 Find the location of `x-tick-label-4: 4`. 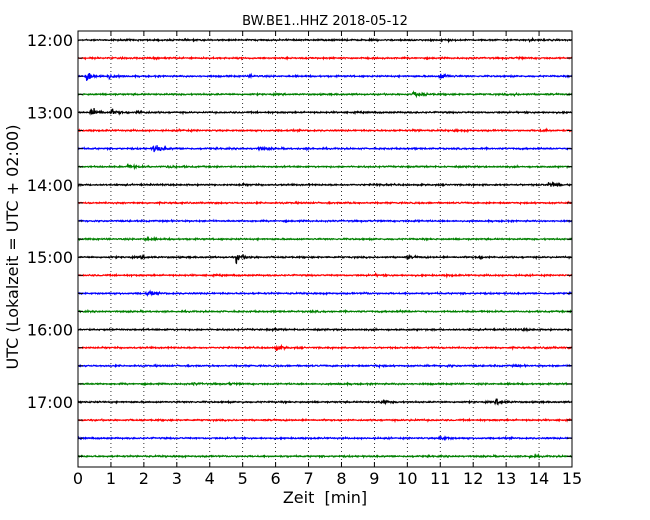

x-tick-label-4: 4 is located at coordinates (210, 478).